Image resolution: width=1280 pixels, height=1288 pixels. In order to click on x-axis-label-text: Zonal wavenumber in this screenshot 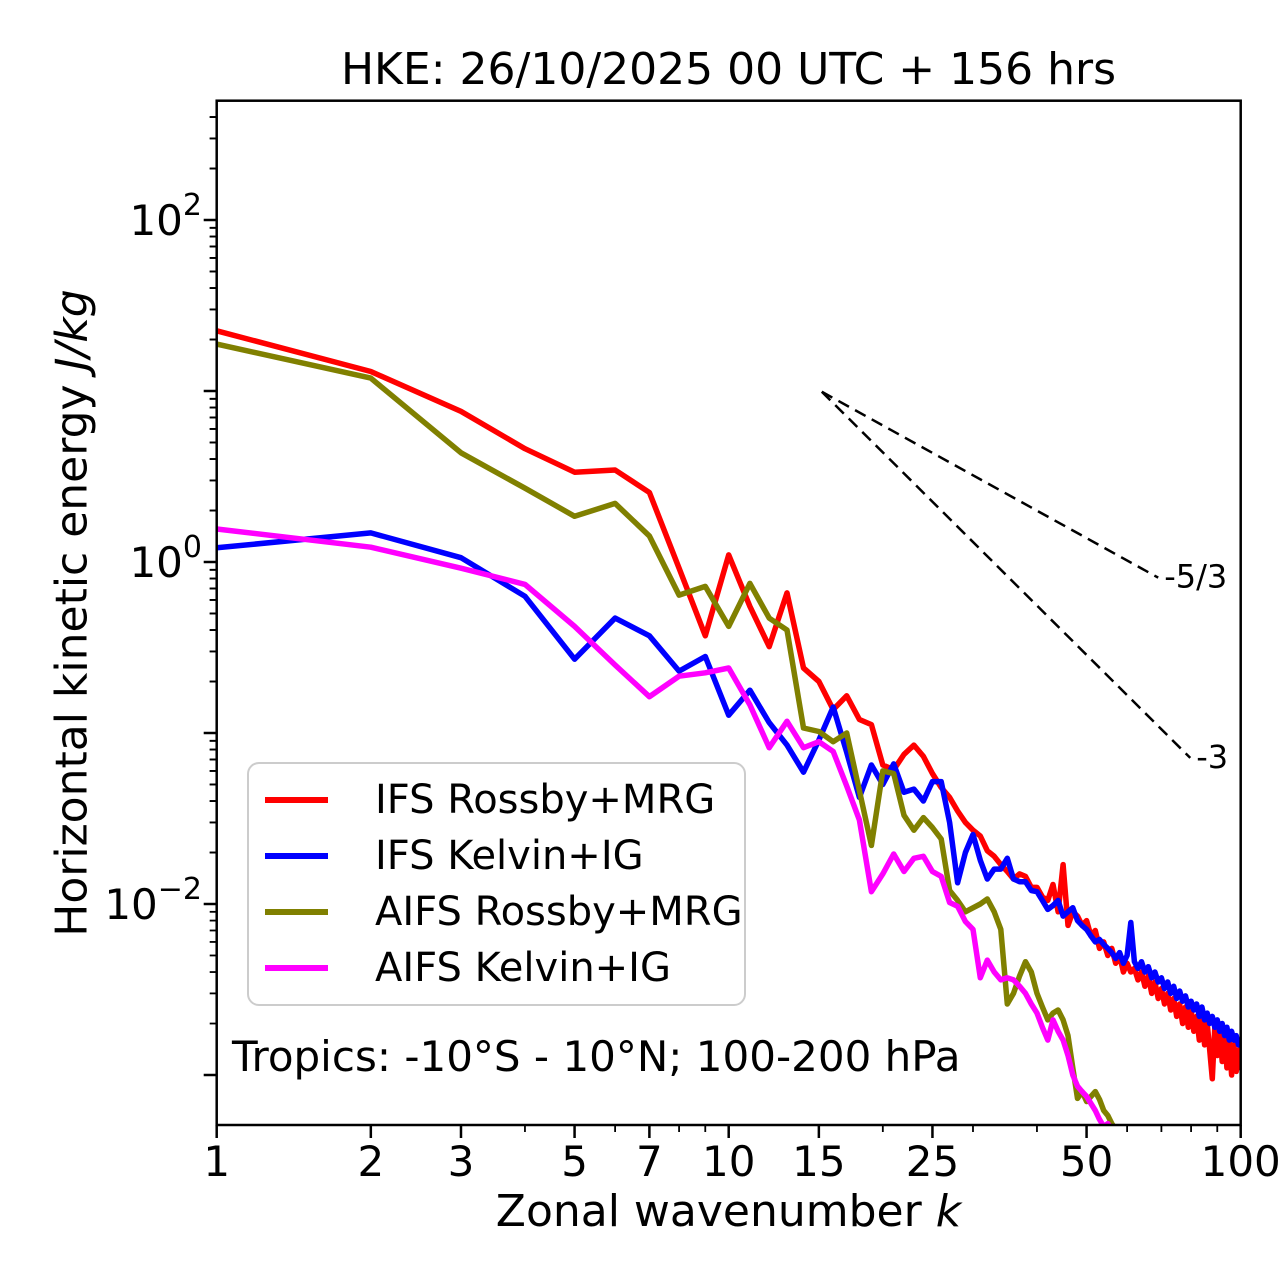, I will do `click(715, 1211)`.